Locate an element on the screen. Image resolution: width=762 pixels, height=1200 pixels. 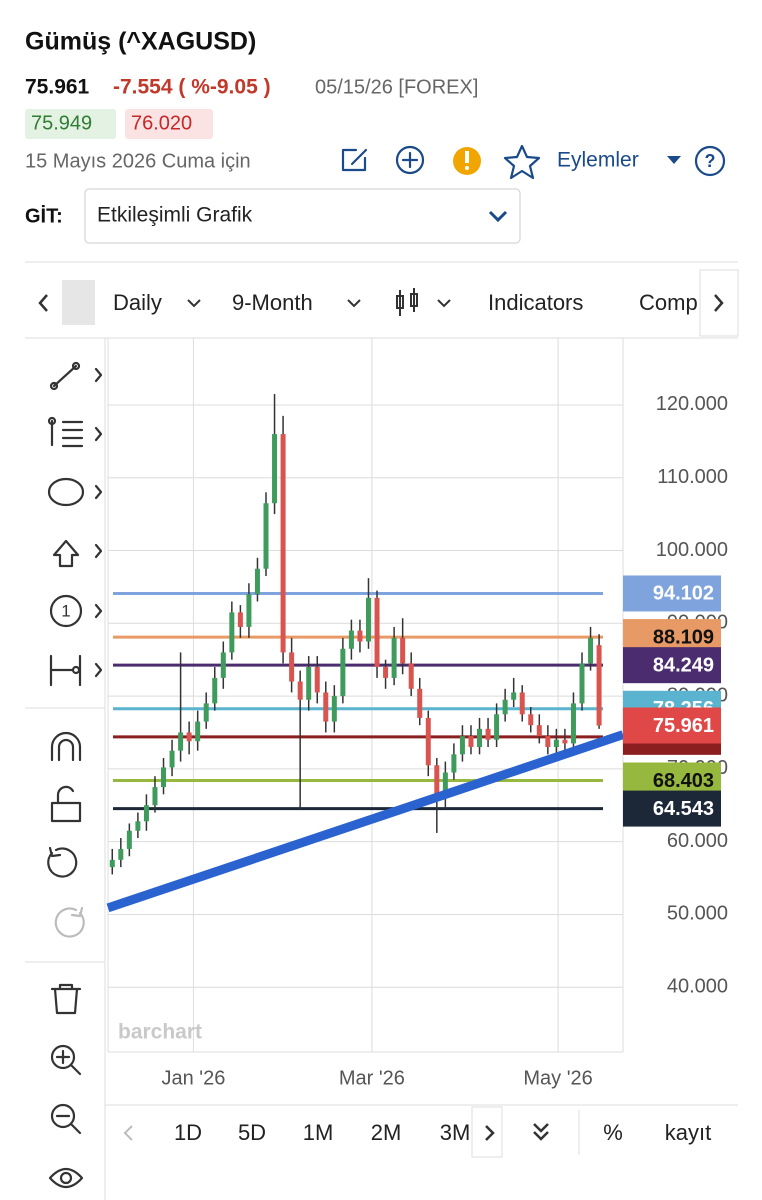
price-tag-label: 68.403 is located at coordinates (683, 781).